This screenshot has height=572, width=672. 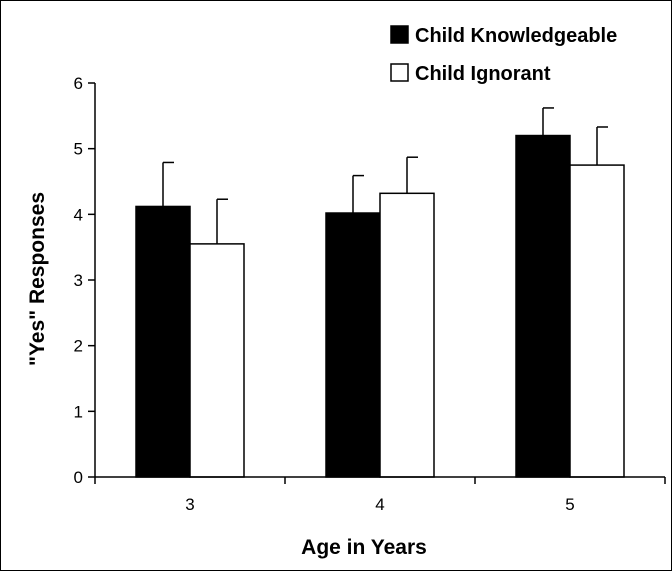 I want to click on x-tick-label-4: 4, so click(x=379, y=504).